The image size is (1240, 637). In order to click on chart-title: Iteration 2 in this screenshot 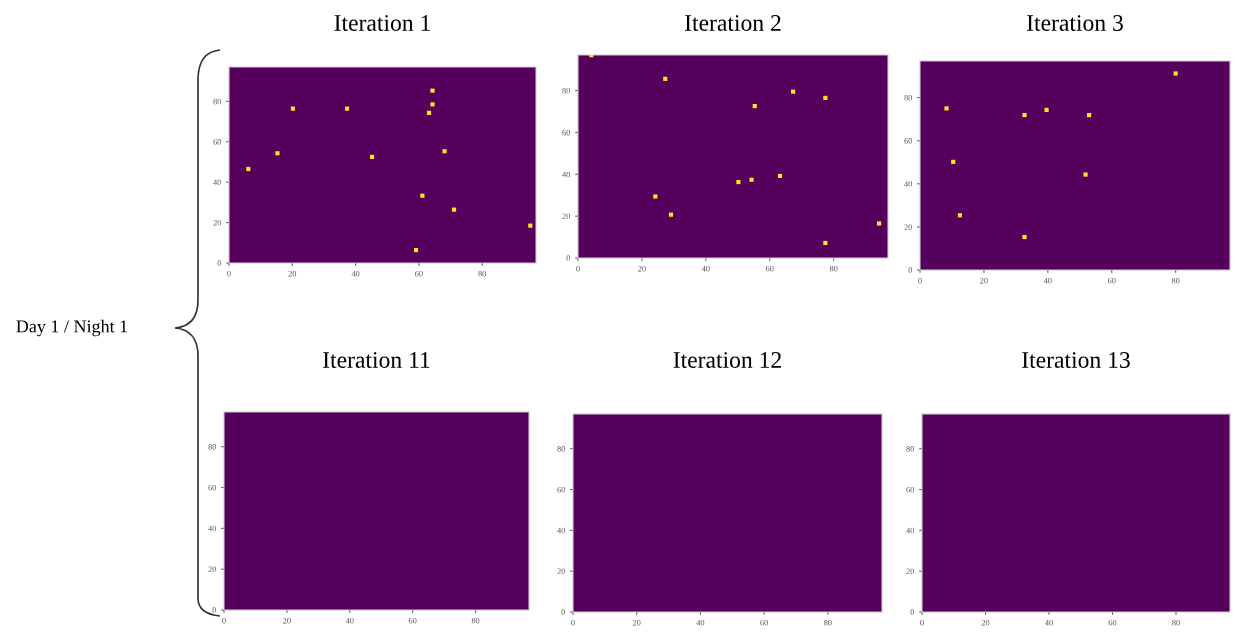, I will do `click(733, 23)`.